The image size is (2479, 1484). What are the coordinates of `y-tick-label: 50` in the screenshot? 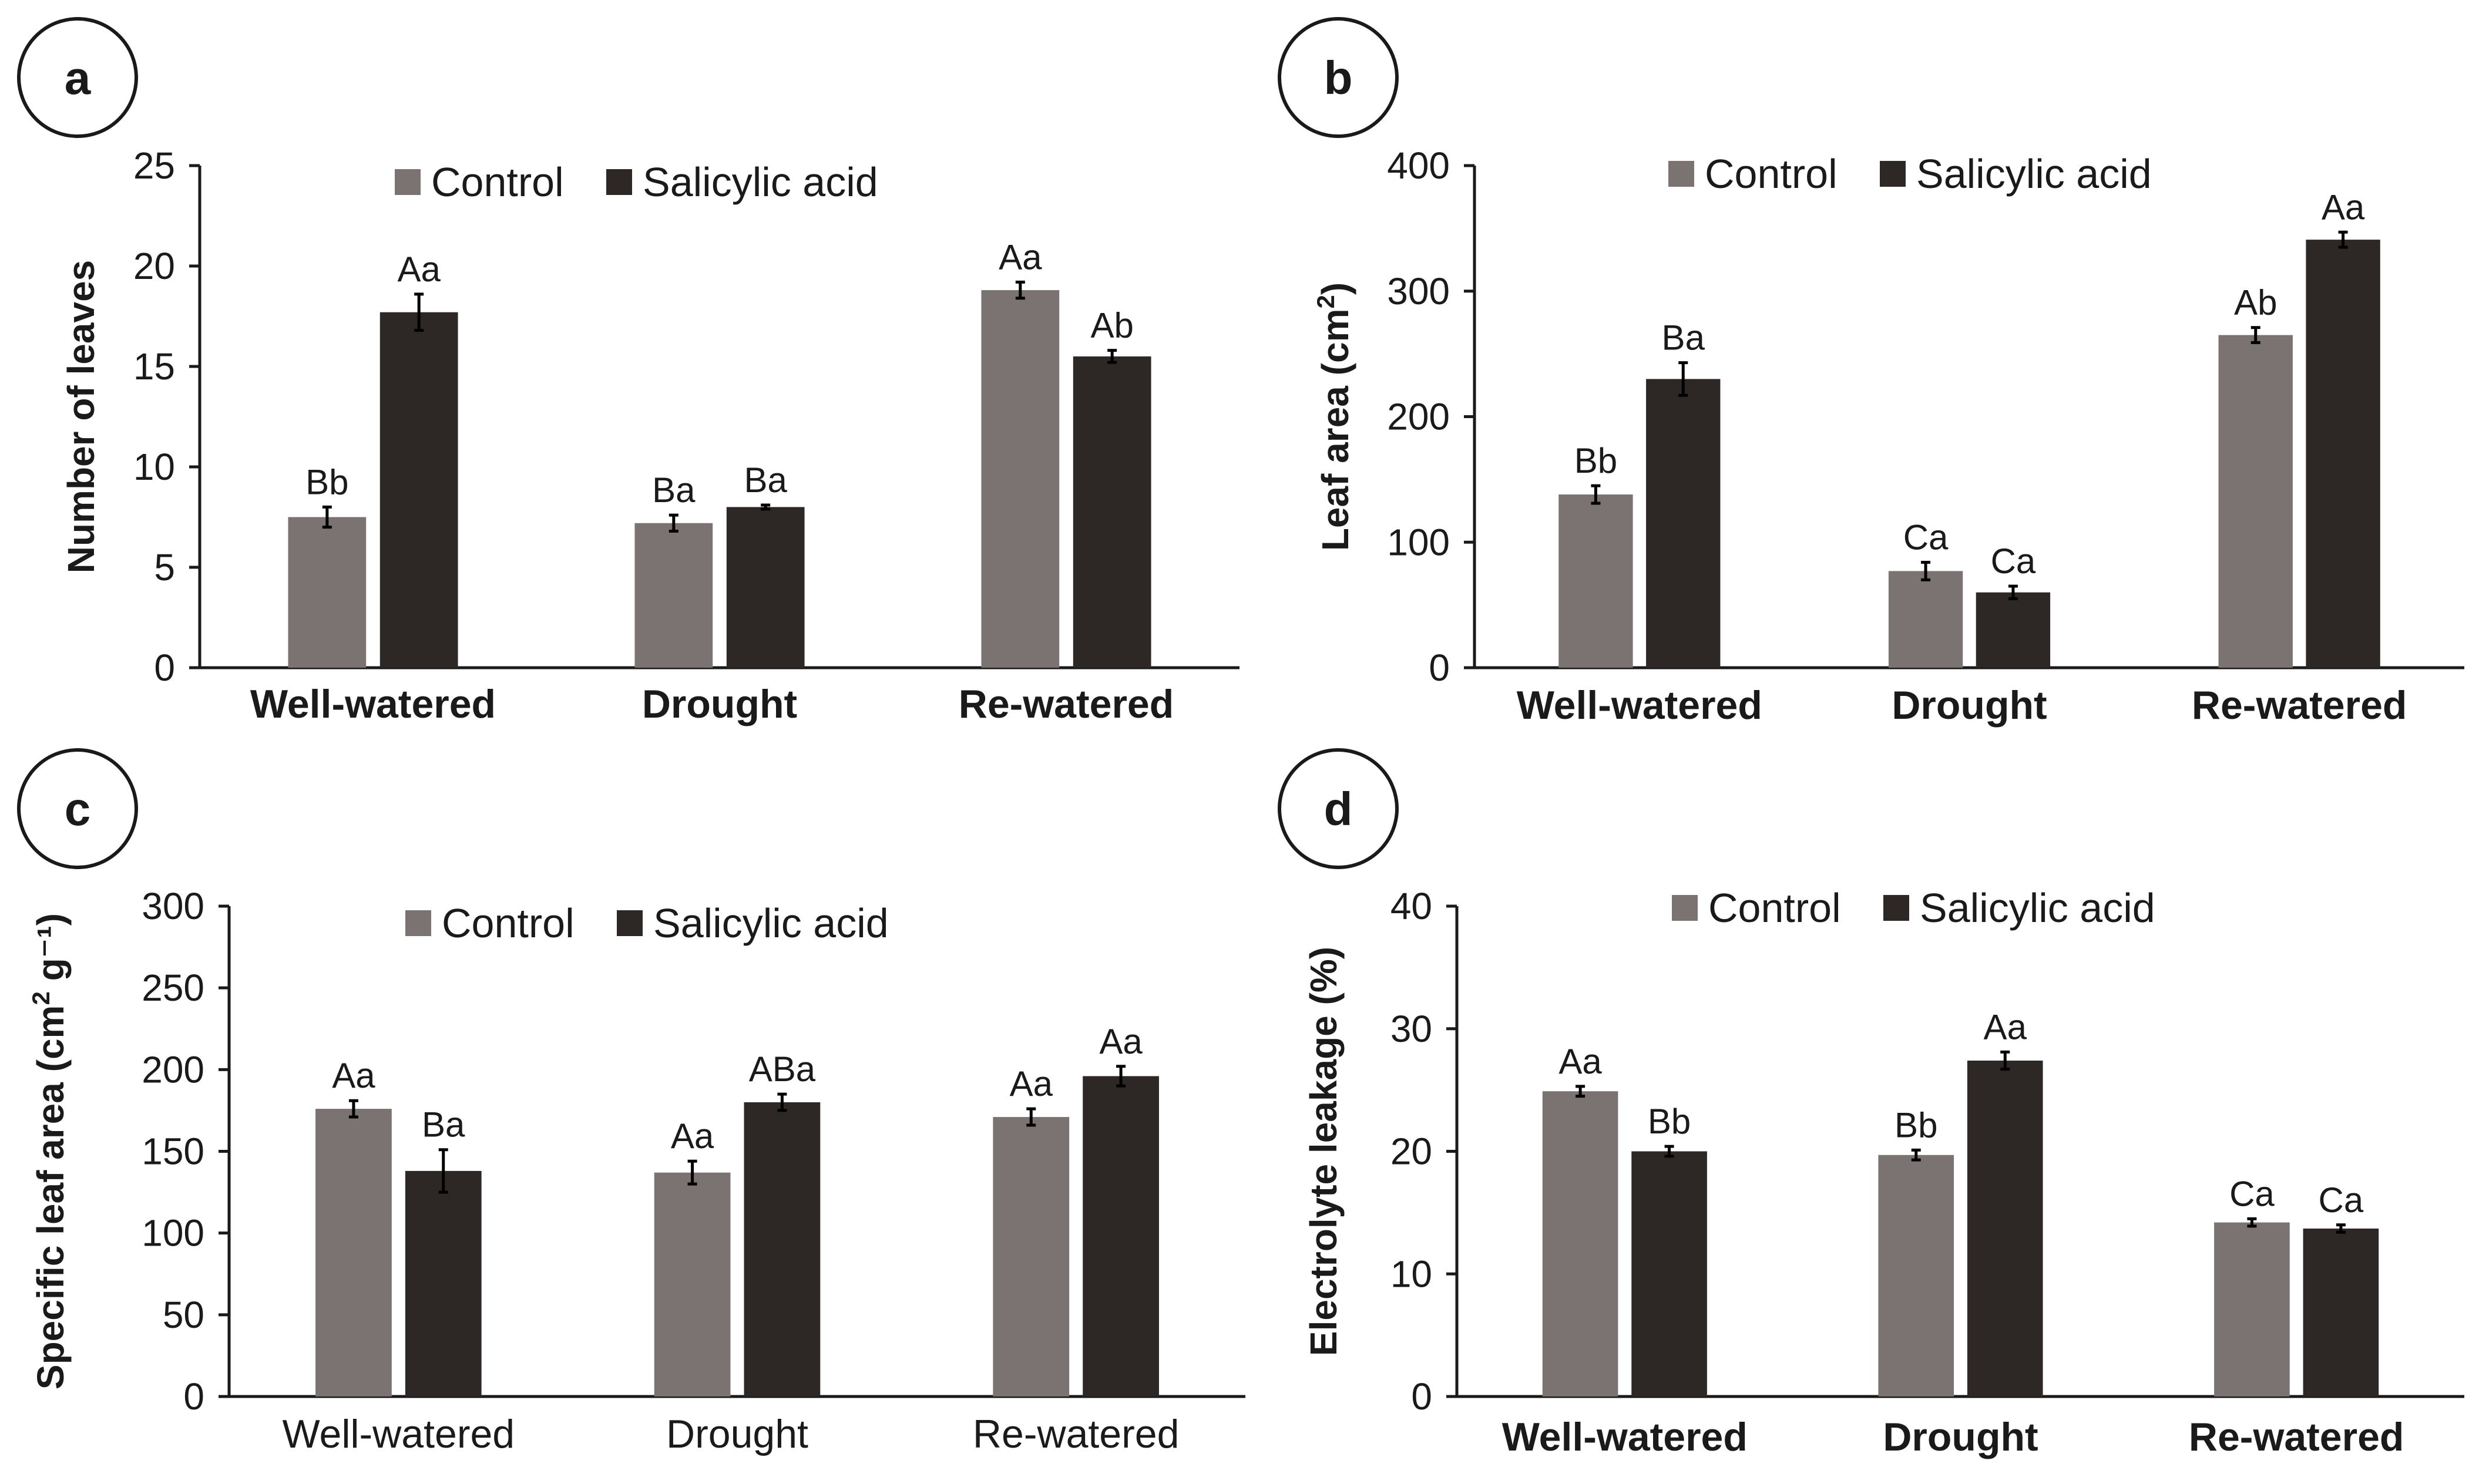 It's located at (183, 1315).